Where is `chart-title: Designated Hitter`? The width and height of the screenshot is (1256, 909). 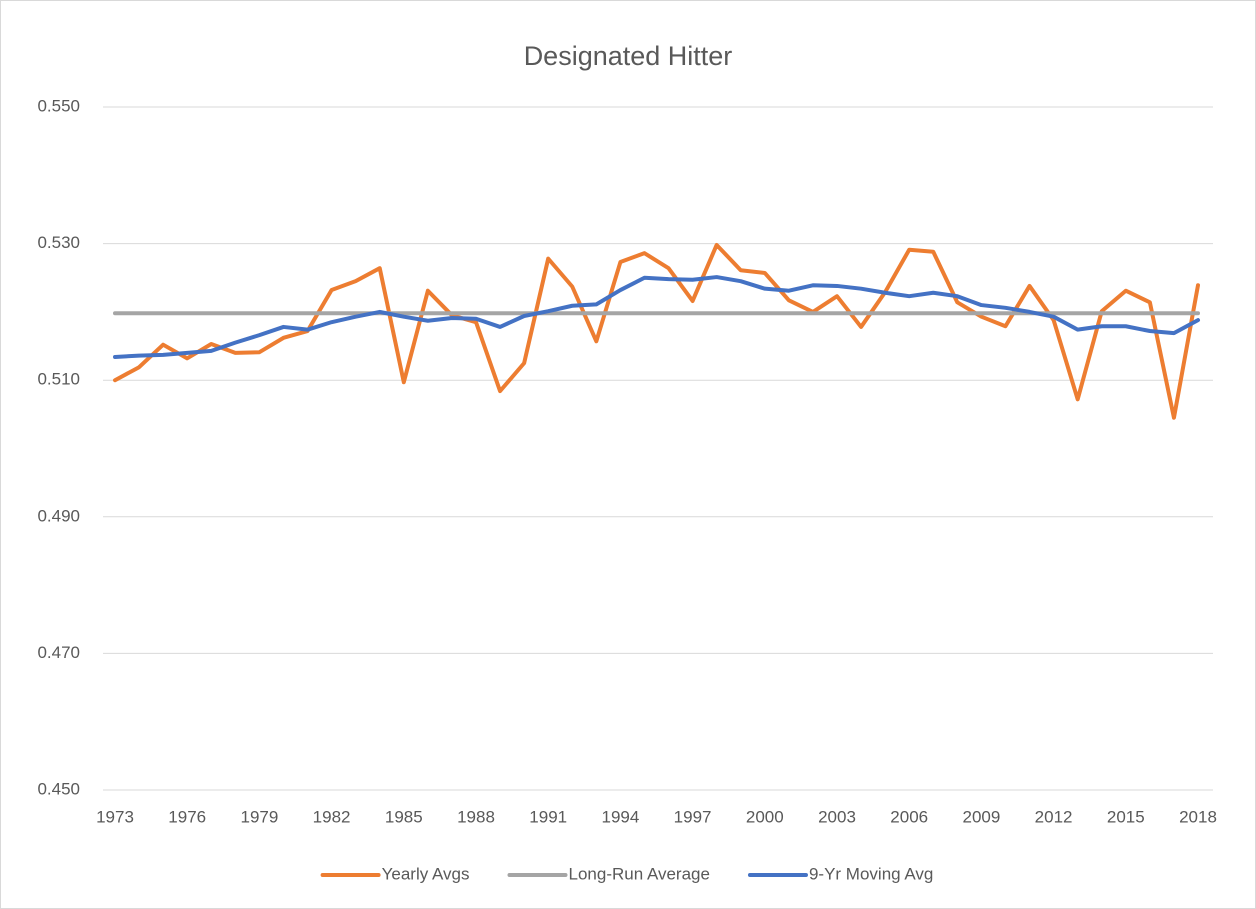 chart-title: Designated Hitter is located at coordinates (628, 56).